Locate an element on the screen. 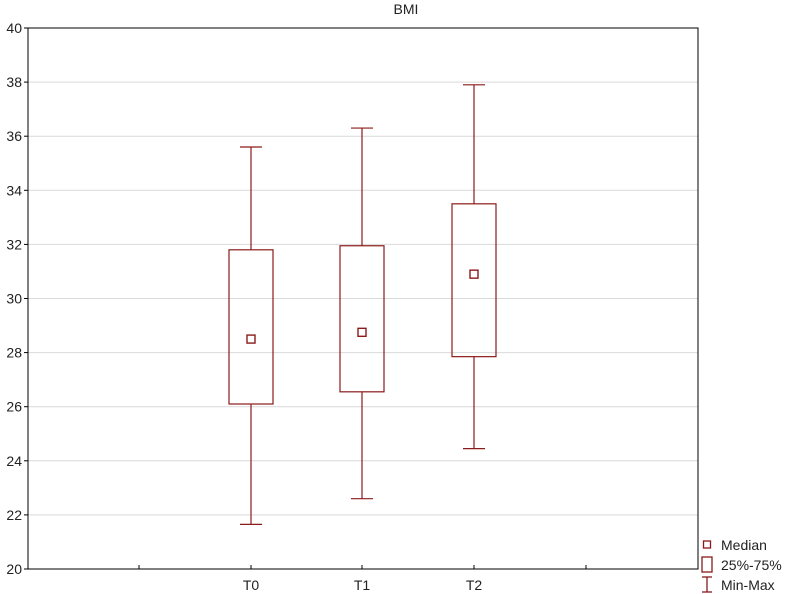 This screenshot has height=594, width=796. legend-item-box: 25%-75% is located at coordinates (741, 564).